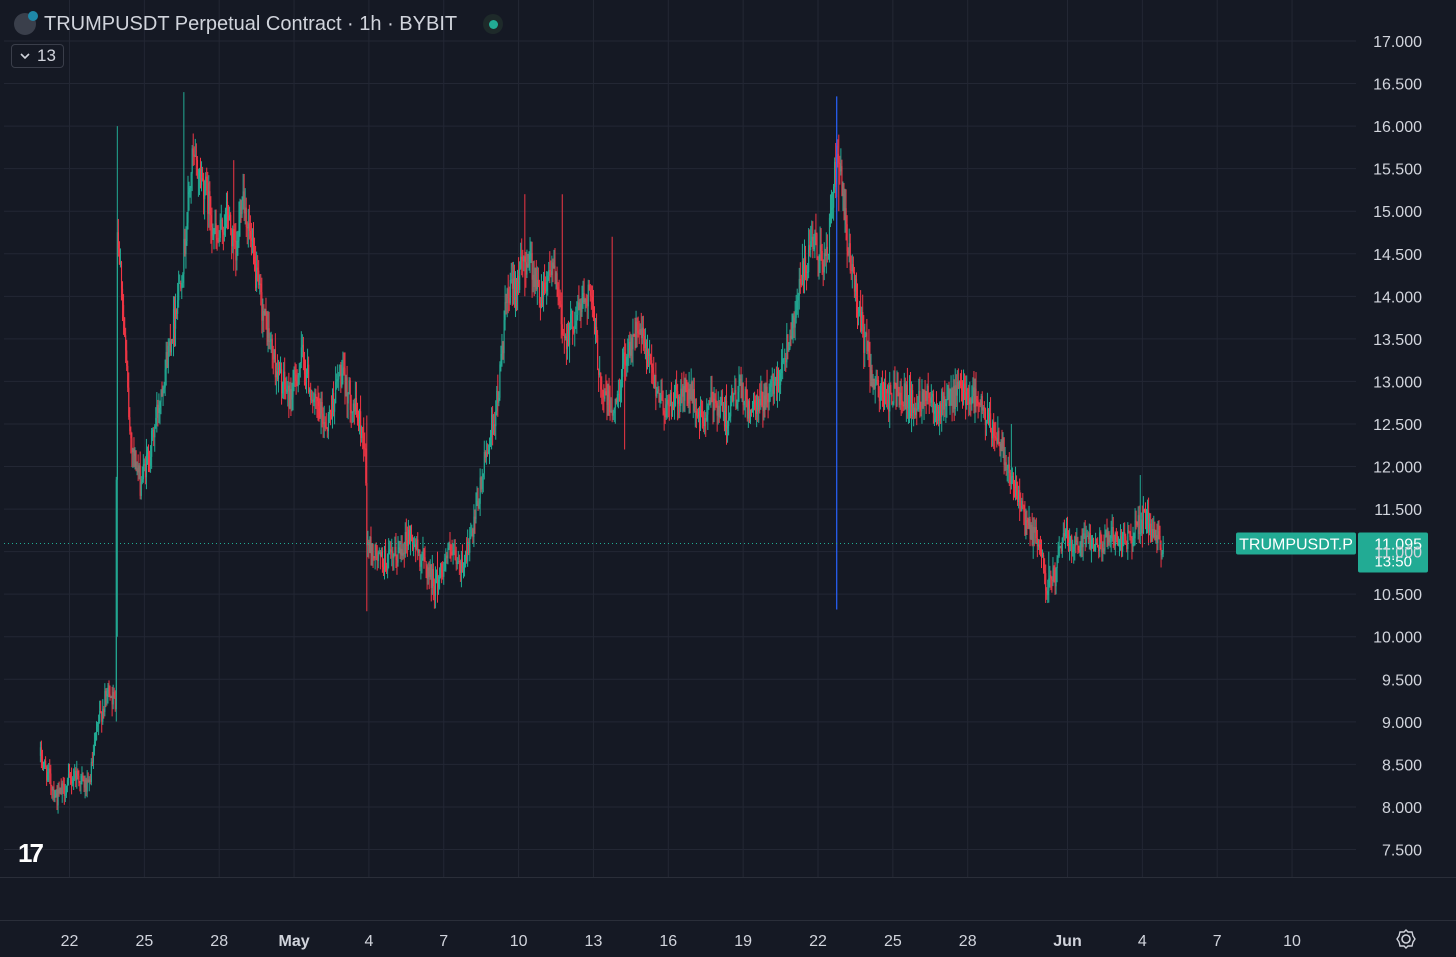 This screenshot has width=1456, height=957. What do you see at coordinates (31, 853) in the screenshot?
I see `tradingview-logo-icon: 17` at bounding box center [31, 853].